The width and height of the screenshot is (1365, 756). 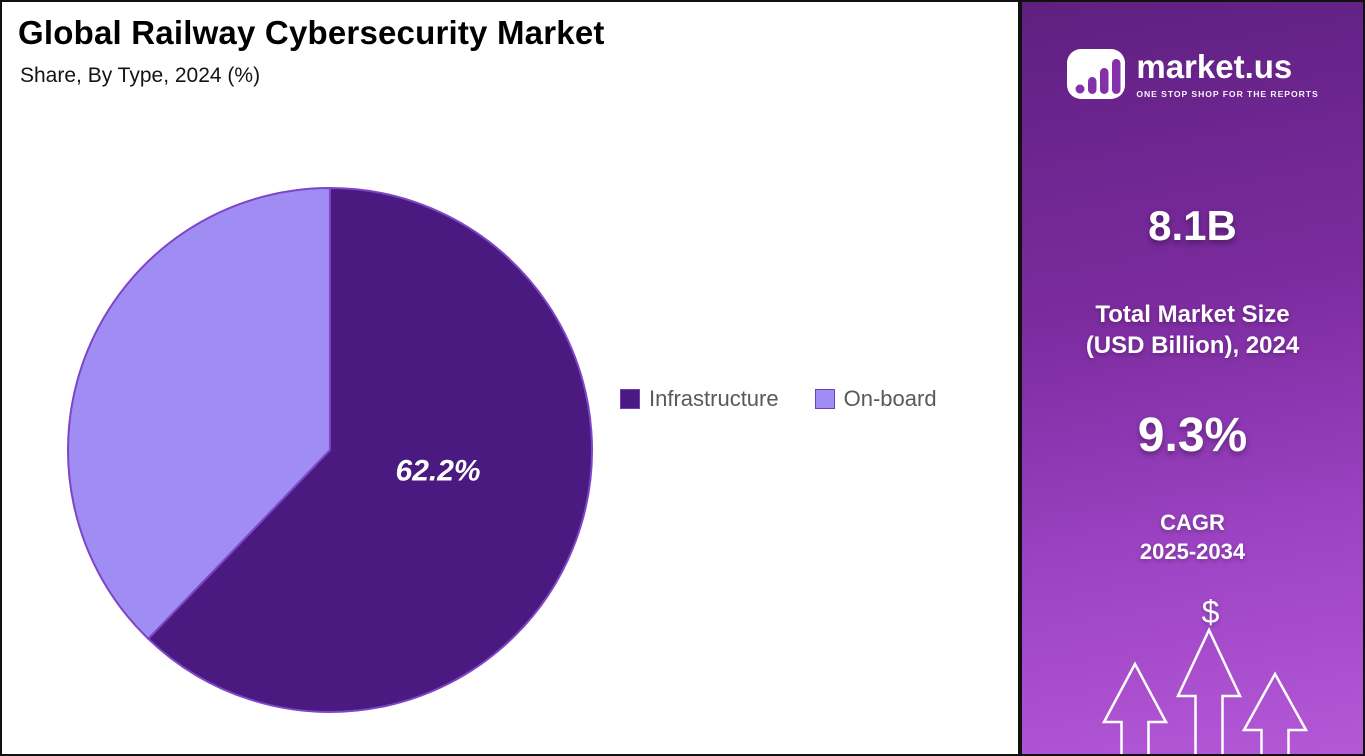 What do you see at coordinates (1192, 551) in the screenshot?
I see `cagr-label-line2: 2025-2034` at bounding box center [1192, 551].